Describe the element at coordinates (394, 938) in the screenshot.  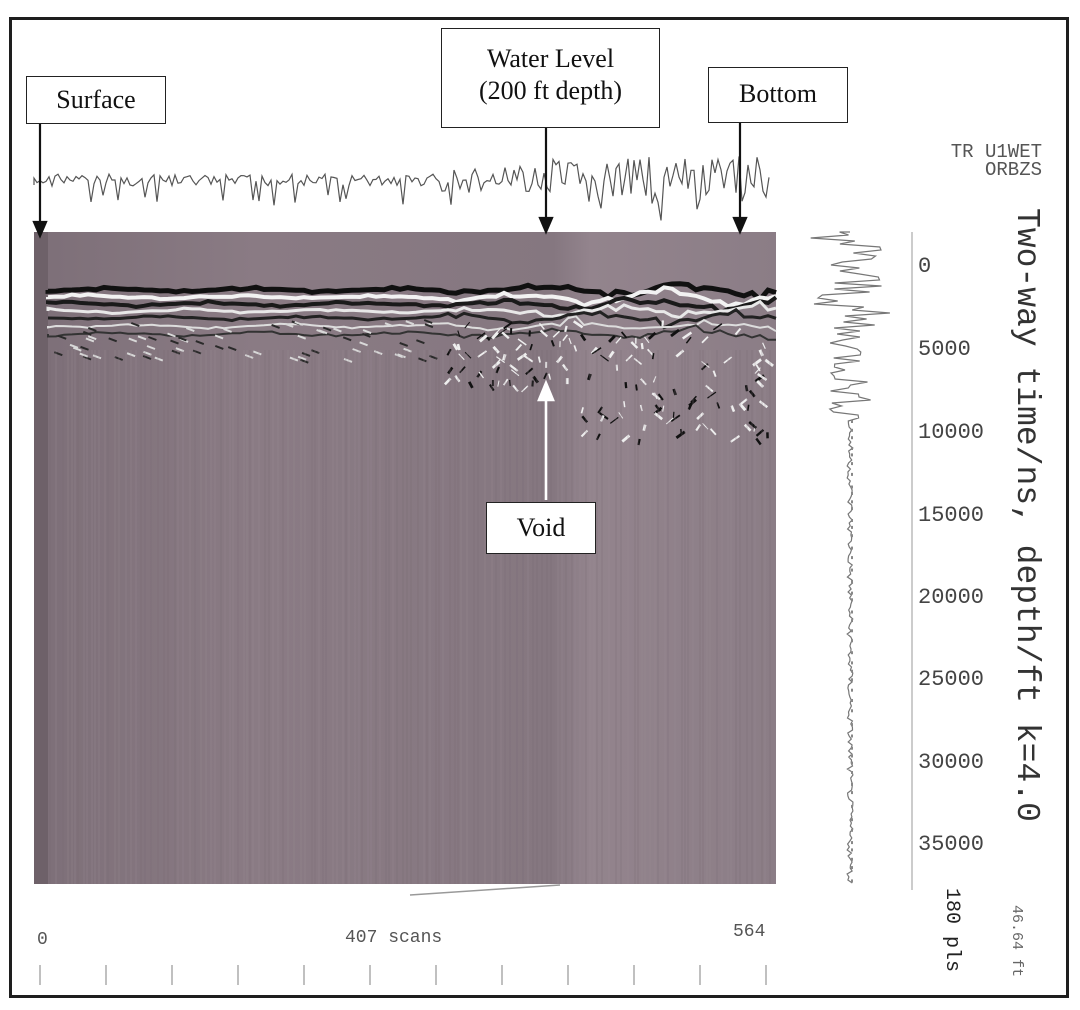
I see `x-axis-scans-label: 407 scans` at that location.